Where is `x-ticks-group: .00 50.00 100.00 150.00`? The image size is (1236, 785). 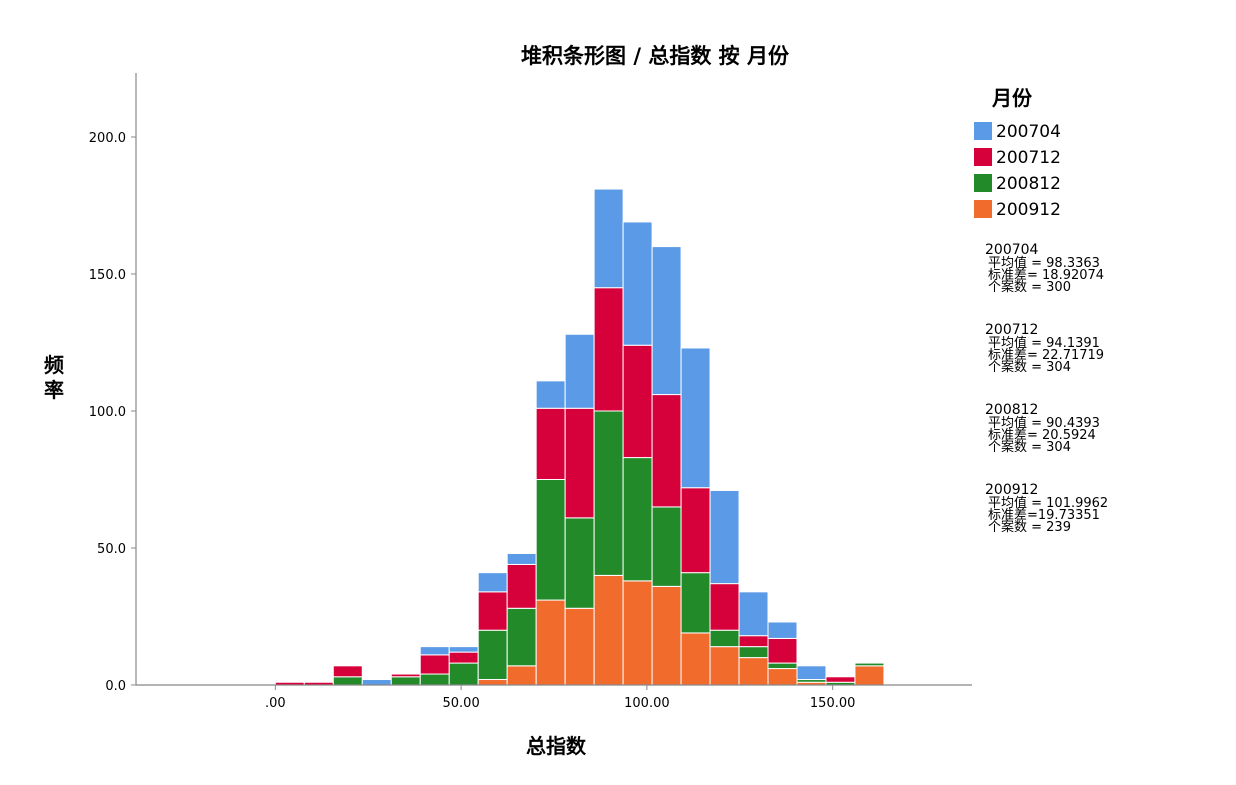 x-ticks-group: .00 50.00 100.00 150.00 is located at coordinates (560, 698).